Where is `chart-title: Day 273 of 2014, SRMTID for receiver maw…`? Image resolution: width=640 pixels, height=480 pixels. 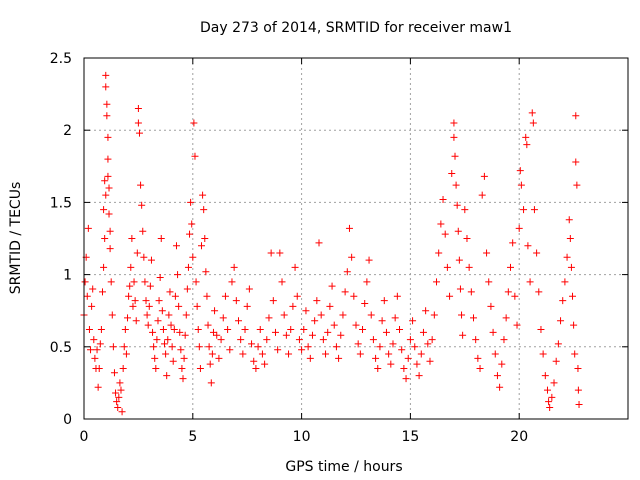
chart-title: Day 273 of 2014, SRMTID for receiver maw… is located at coordinates (356, 28).